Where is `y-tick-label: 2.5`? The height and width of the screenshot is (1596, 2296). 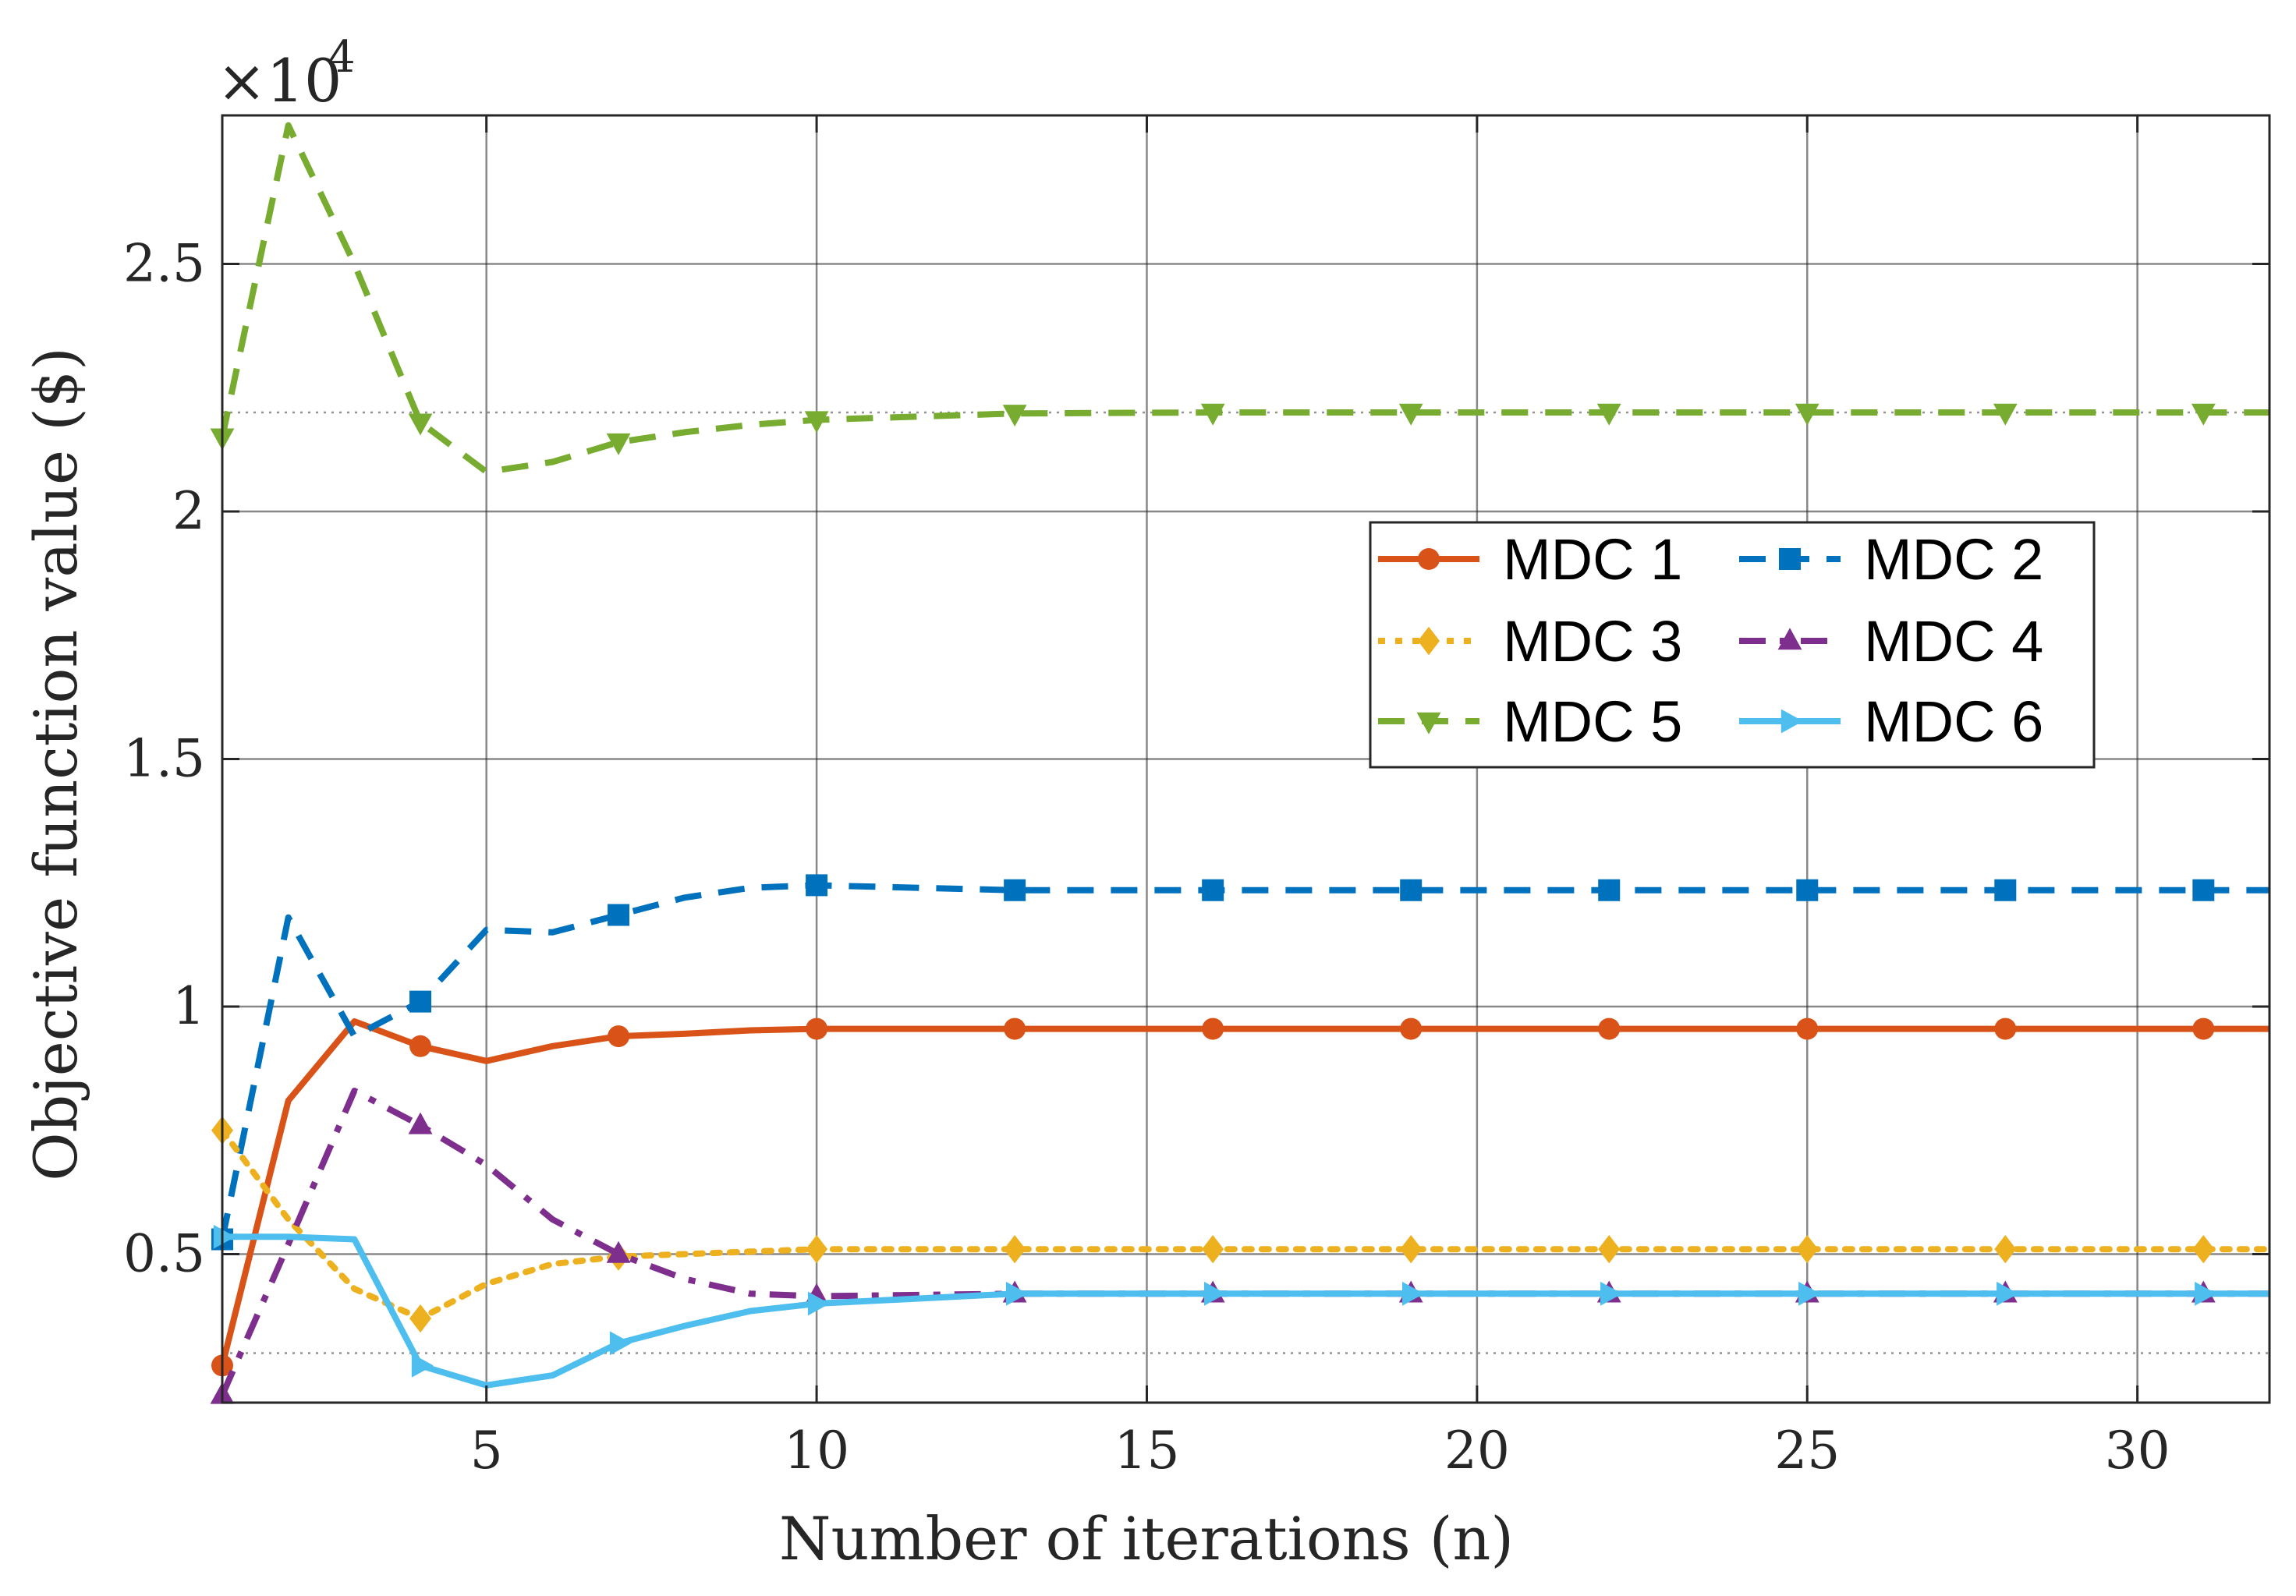
y-tick-label: 2.5 is located at coordinates (164, 264).